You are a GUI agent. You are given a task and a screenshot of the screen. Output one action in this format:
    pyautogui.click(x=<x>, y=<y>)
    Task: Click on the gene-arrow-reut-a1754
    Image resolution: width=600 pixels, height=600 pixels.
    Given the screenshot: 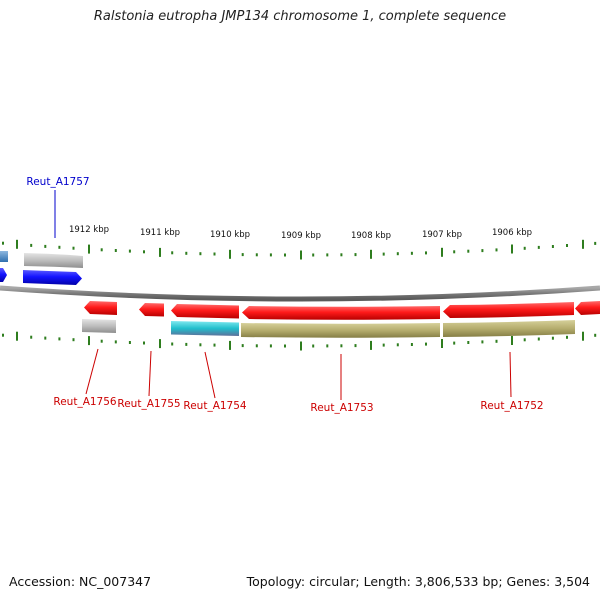 What is the action you would take?
    pyautogui.click(x=205, y=311)
    